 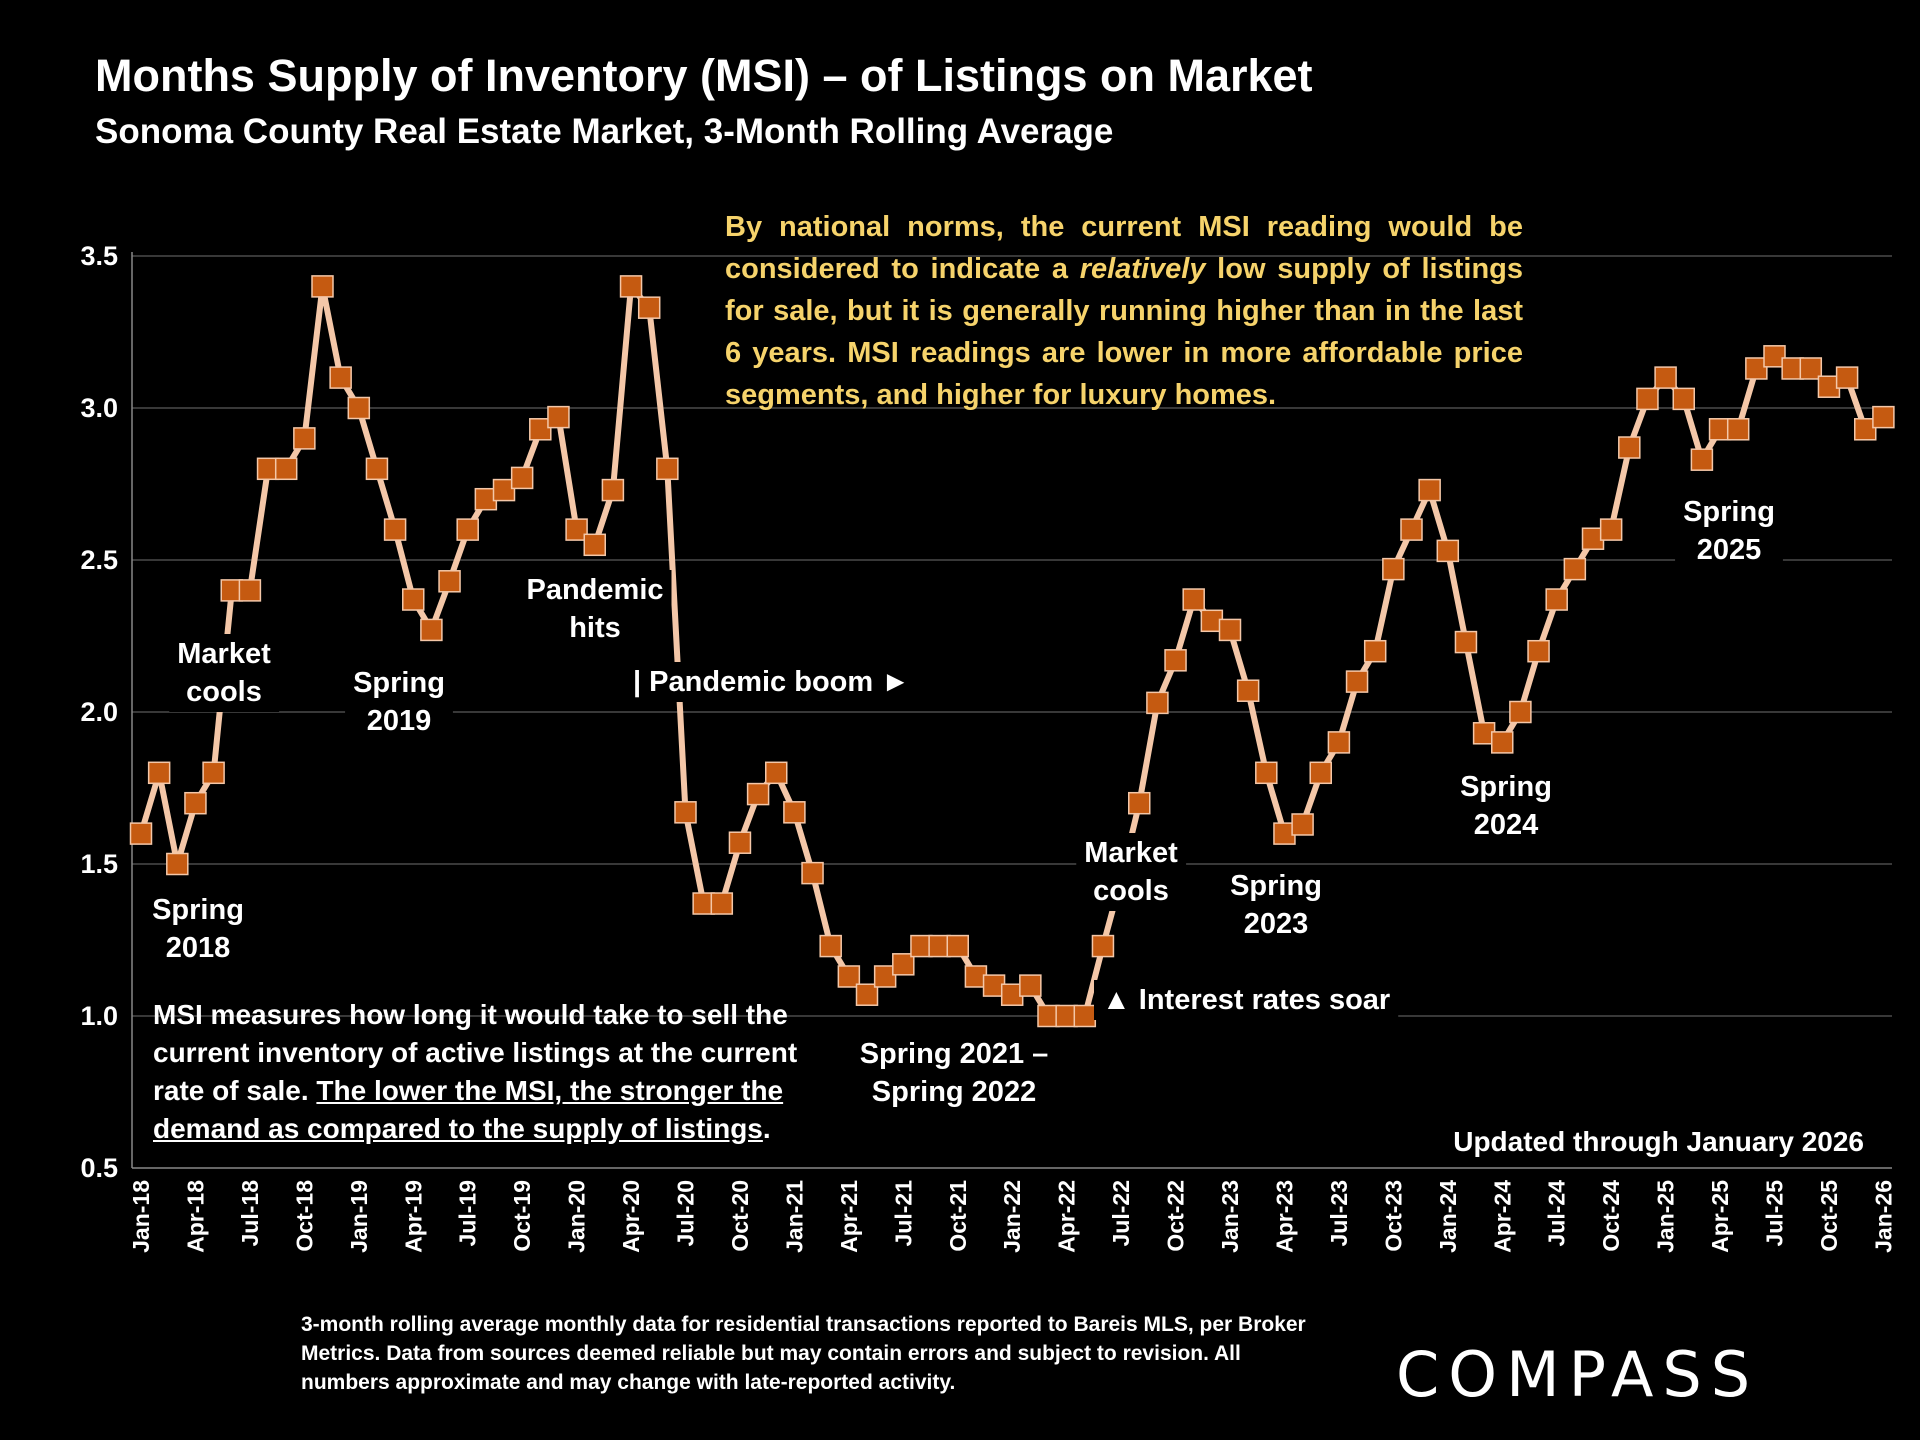 What do you see at coordinates (1284, 1216) in the screenshot?
I see `x-tick-label: Apr-23` at bounding box center [1284, 1216].